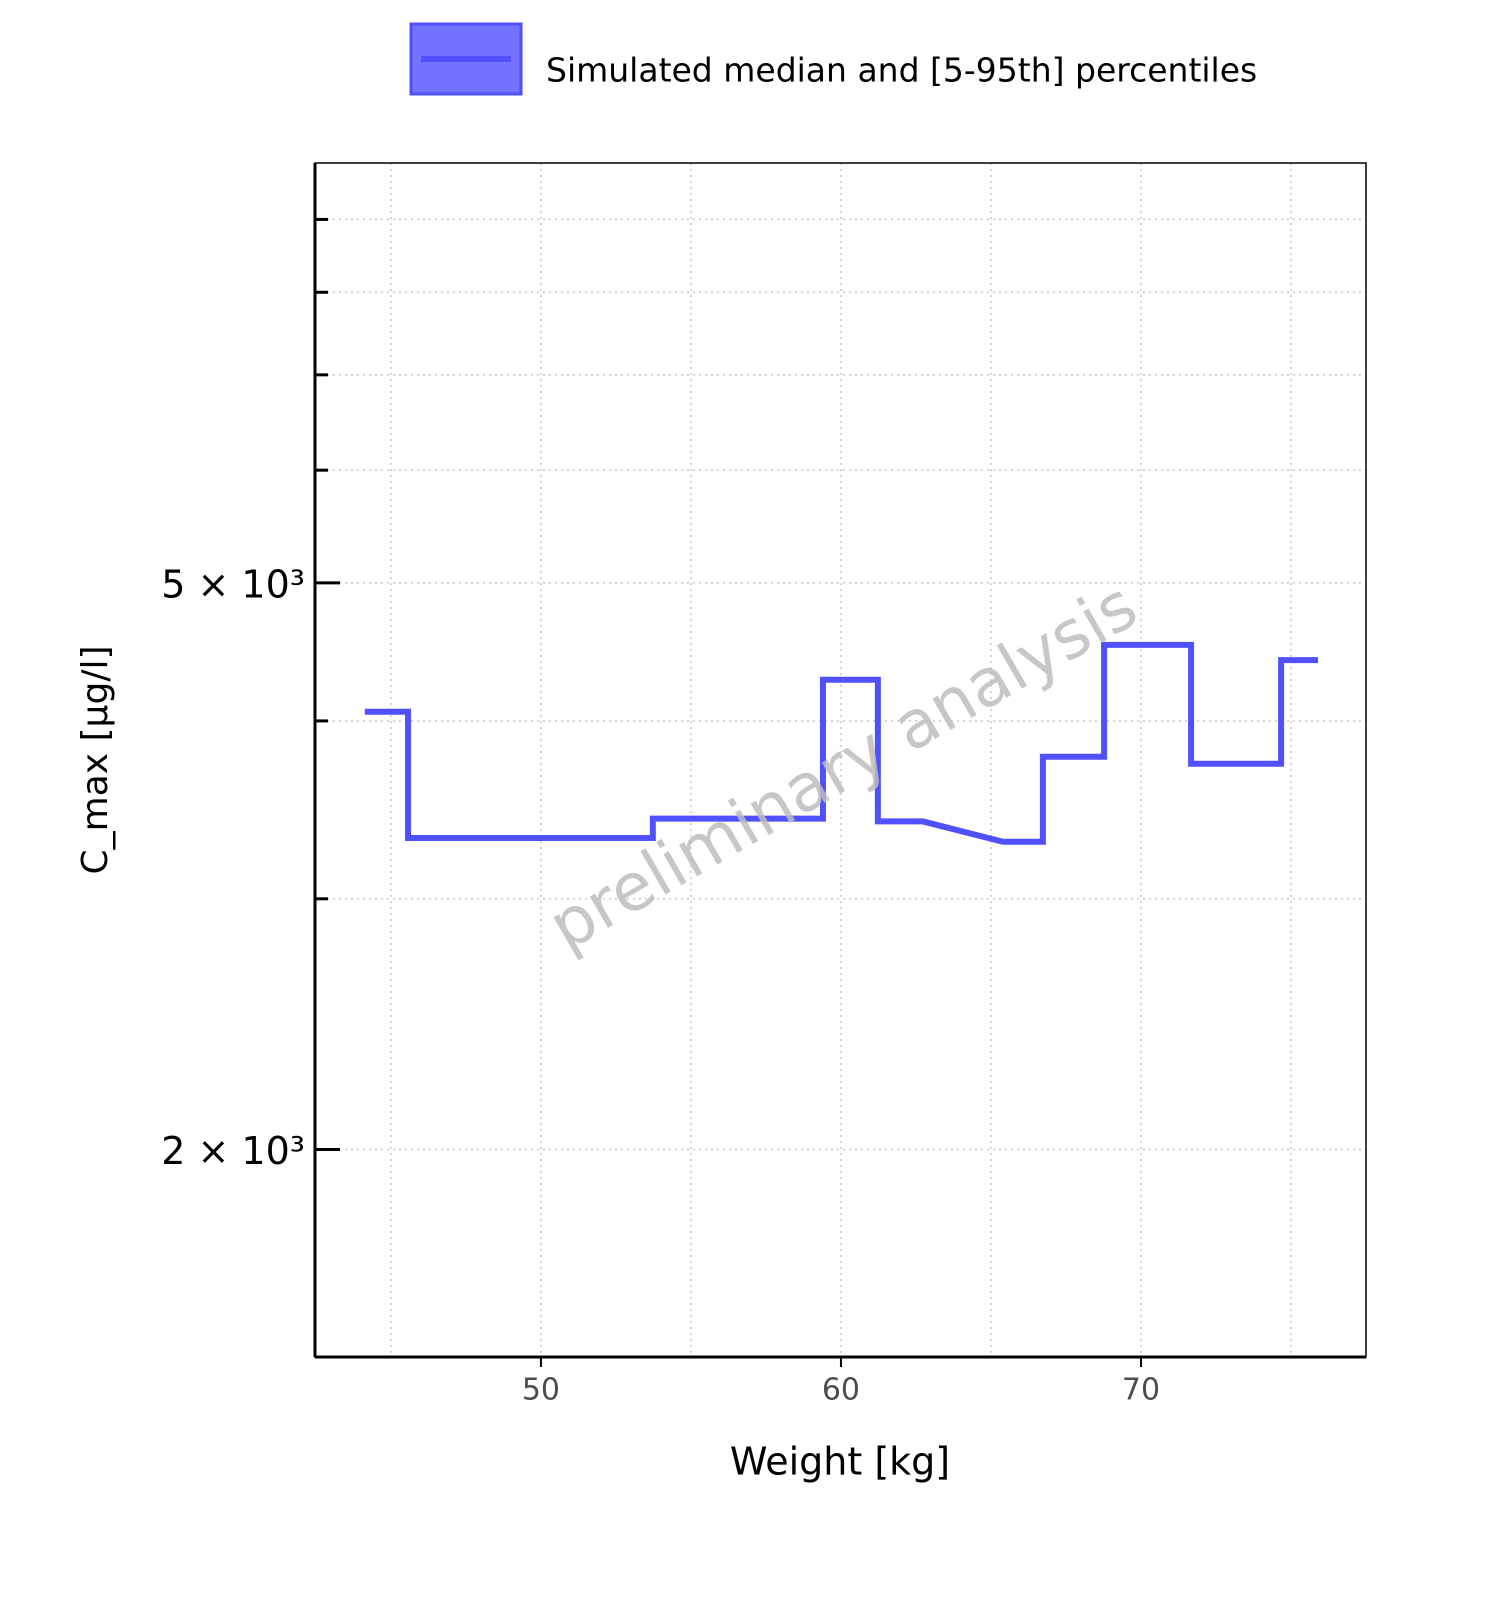 The width and height of the screenshot is (1500, 1624). What do you see at coordinates (840, 1462) in the screenshot?
I see `x-axis-label: Weight [kg]` at bounding box center [840, 1462].